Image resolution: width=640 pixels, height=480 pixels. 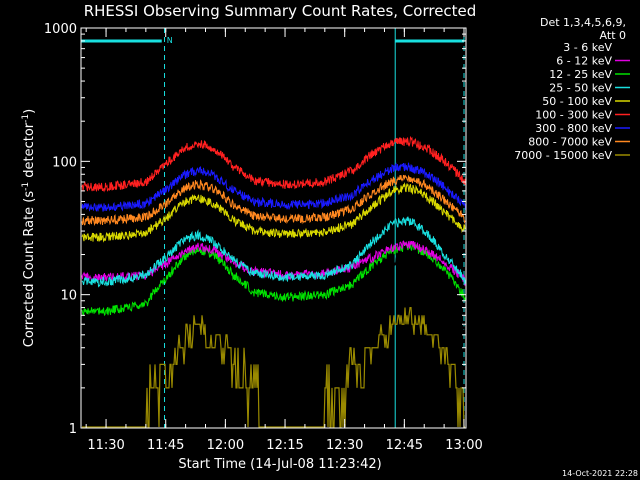 I want to click on legend-label-1: 6 - 12 keV, so click(x=584, y=61).